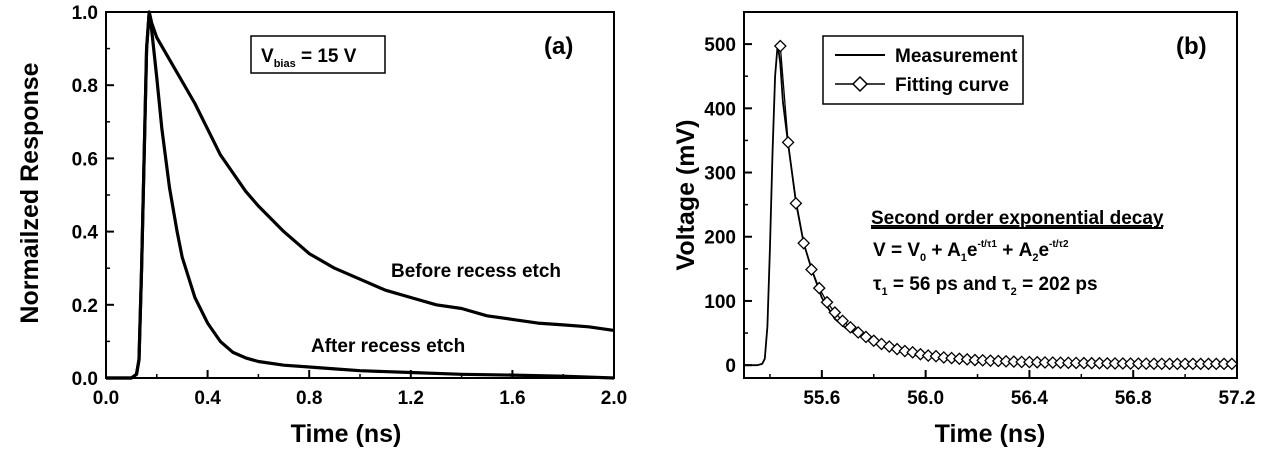 Image resolution: width=1277 pixels, height=451 pixels. I want to click on chart-b-y-tick-label: 500, so click(720, 45).